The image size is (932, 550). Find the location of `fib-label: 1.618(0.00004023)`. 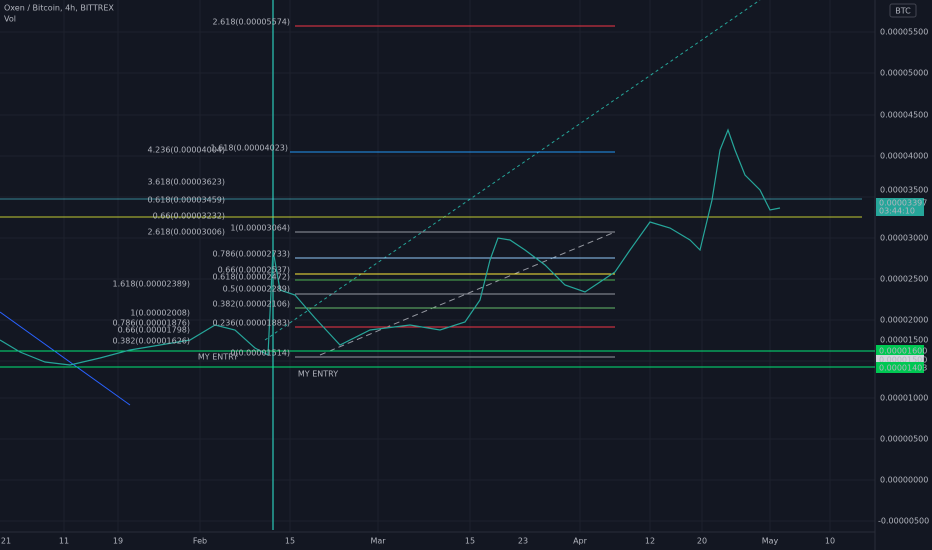

fib-label: 1.618(0.00004023) is located at coordinates (250, 148).